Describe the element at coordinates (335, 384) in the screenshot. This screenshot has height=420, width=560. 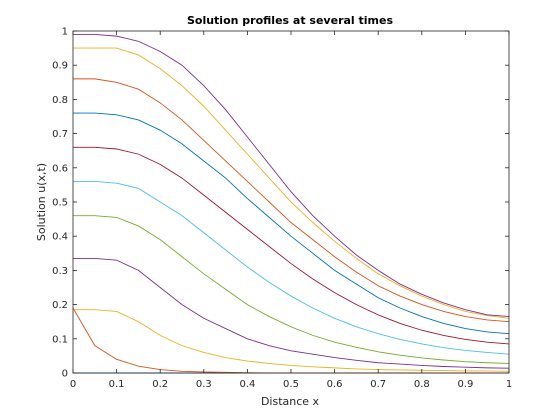
I see `x-tick-label-6: 0.6` at that location.